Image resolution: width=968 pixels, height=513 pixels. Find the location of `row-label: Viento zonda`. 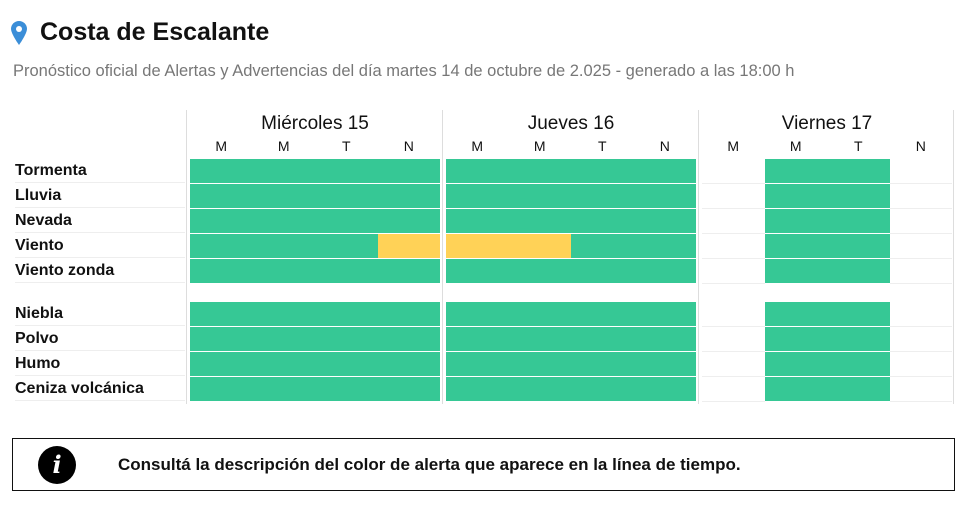

row-label: Viento zonda is located at coordinates (100, 270).